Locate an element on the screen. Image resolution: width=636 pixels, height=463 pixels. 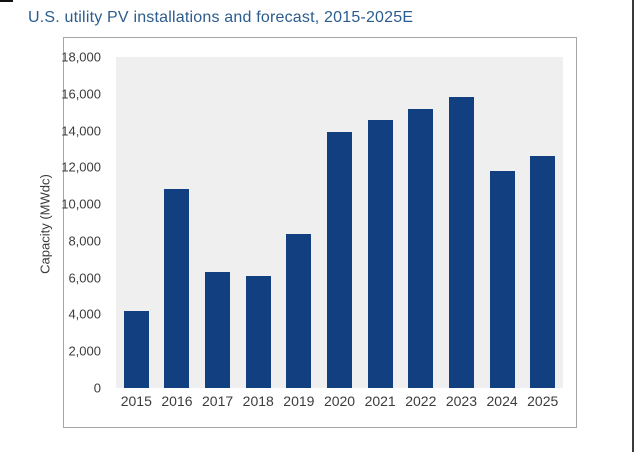
y-tick-label: 12,000 is located at coordinates (81, 167).